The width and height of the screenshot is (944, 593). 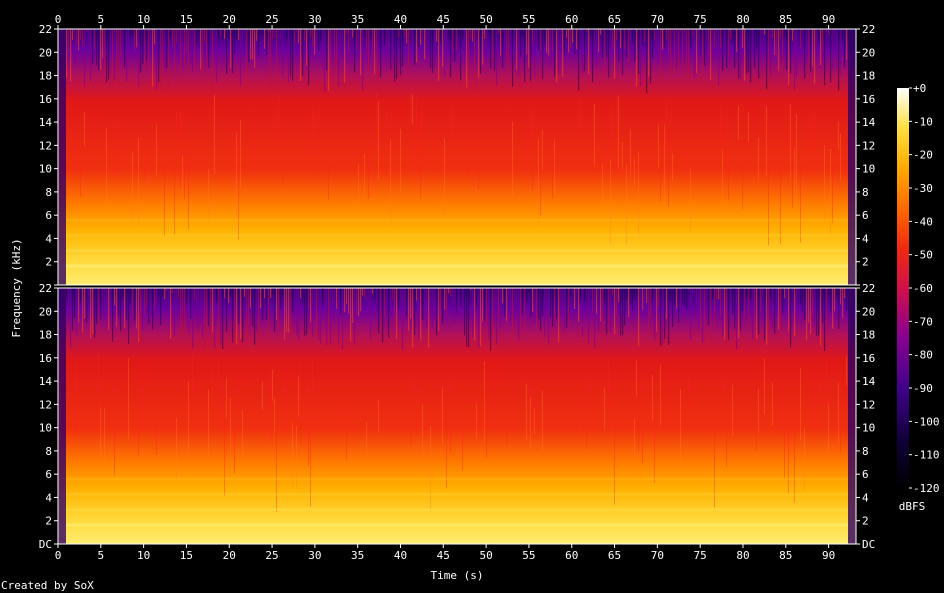 I want to click on colorbar-tick-label: -40, so click(x=923, y=221).